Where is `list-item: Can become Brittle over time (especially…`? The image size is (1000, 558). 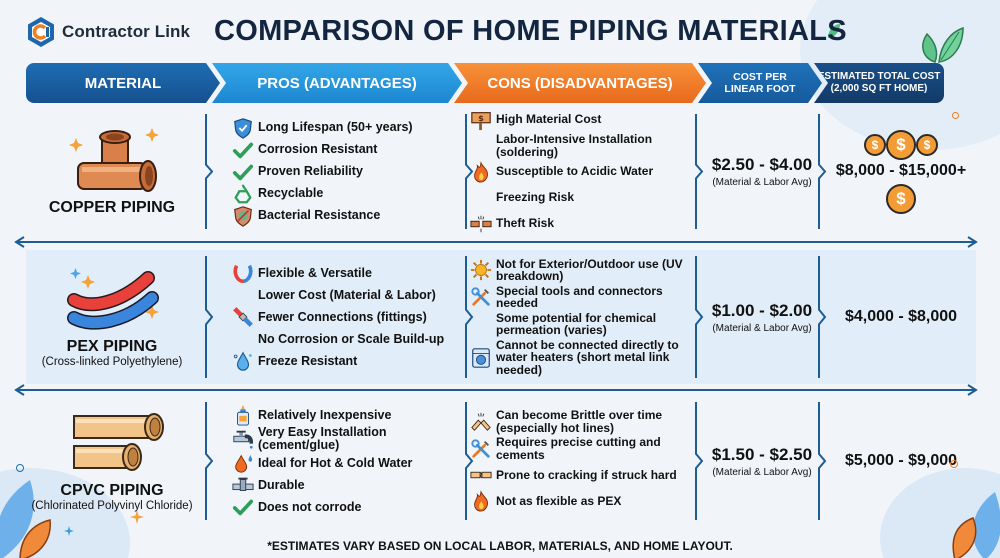
list-item: Can become Brittle over time (especially… is located at coordinates (581, 421).